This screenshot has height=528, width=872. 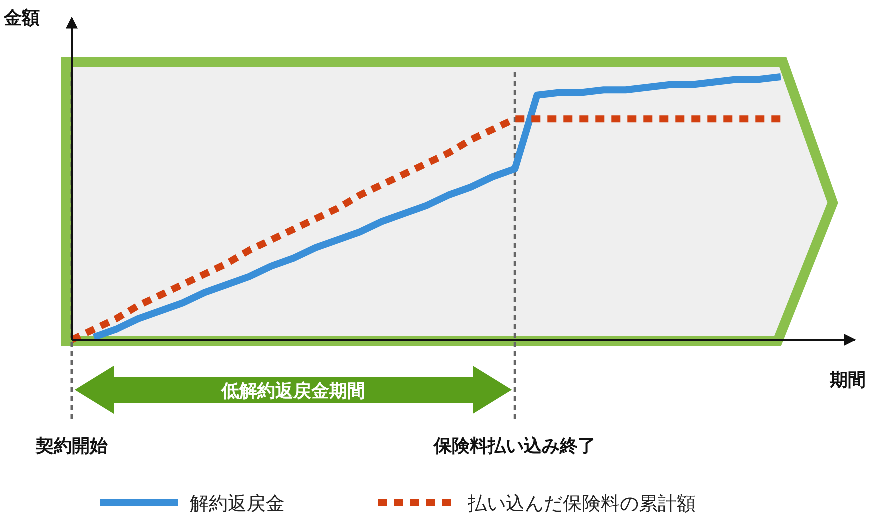 I want to click on x-tick-label: 保険料払い込み終了, so click(x=514, y=446).